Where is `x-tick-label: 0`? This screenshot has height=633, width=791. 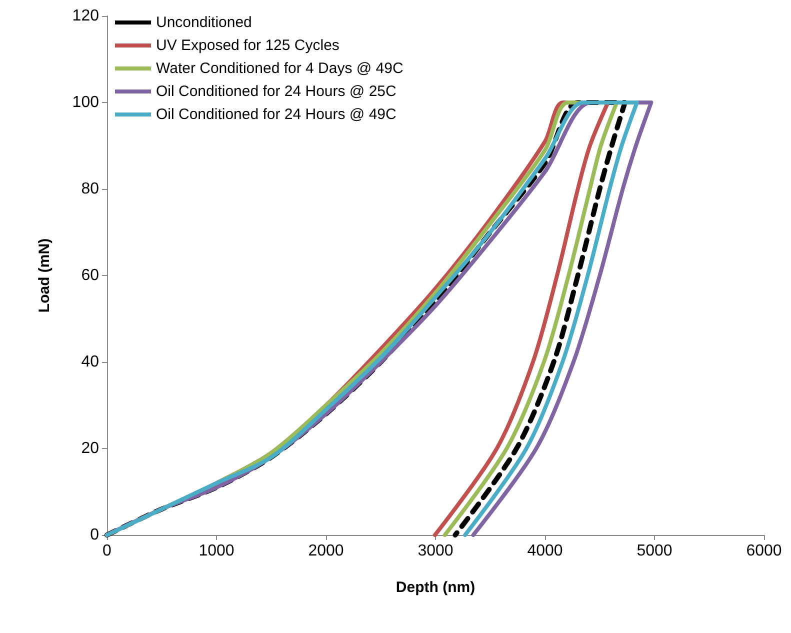
x-tick-label: 0 is located at coordinates (107, 551).